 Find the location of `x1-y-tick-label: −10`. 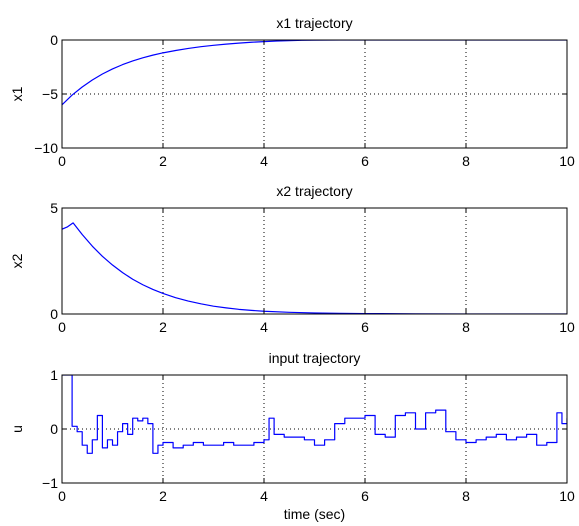

x1-y-tick-label: −10 is located at coordinates (46, 148).